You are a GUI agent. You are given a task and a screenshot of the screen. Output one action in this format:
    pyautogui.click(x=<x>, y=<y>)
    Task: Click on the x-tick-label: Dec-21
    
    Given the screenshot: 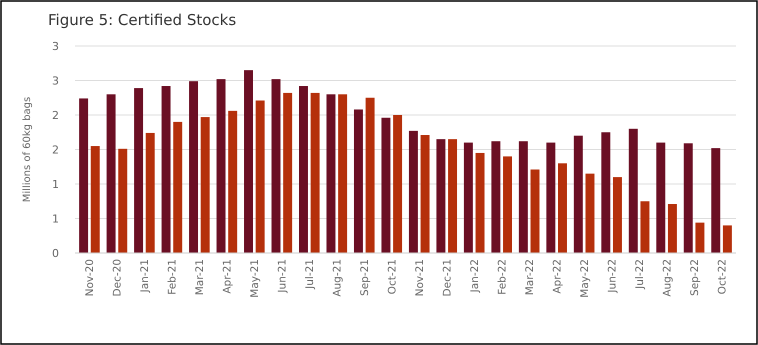 What is the action you would take?
    pyautogui.click(x=447, y=277)
    